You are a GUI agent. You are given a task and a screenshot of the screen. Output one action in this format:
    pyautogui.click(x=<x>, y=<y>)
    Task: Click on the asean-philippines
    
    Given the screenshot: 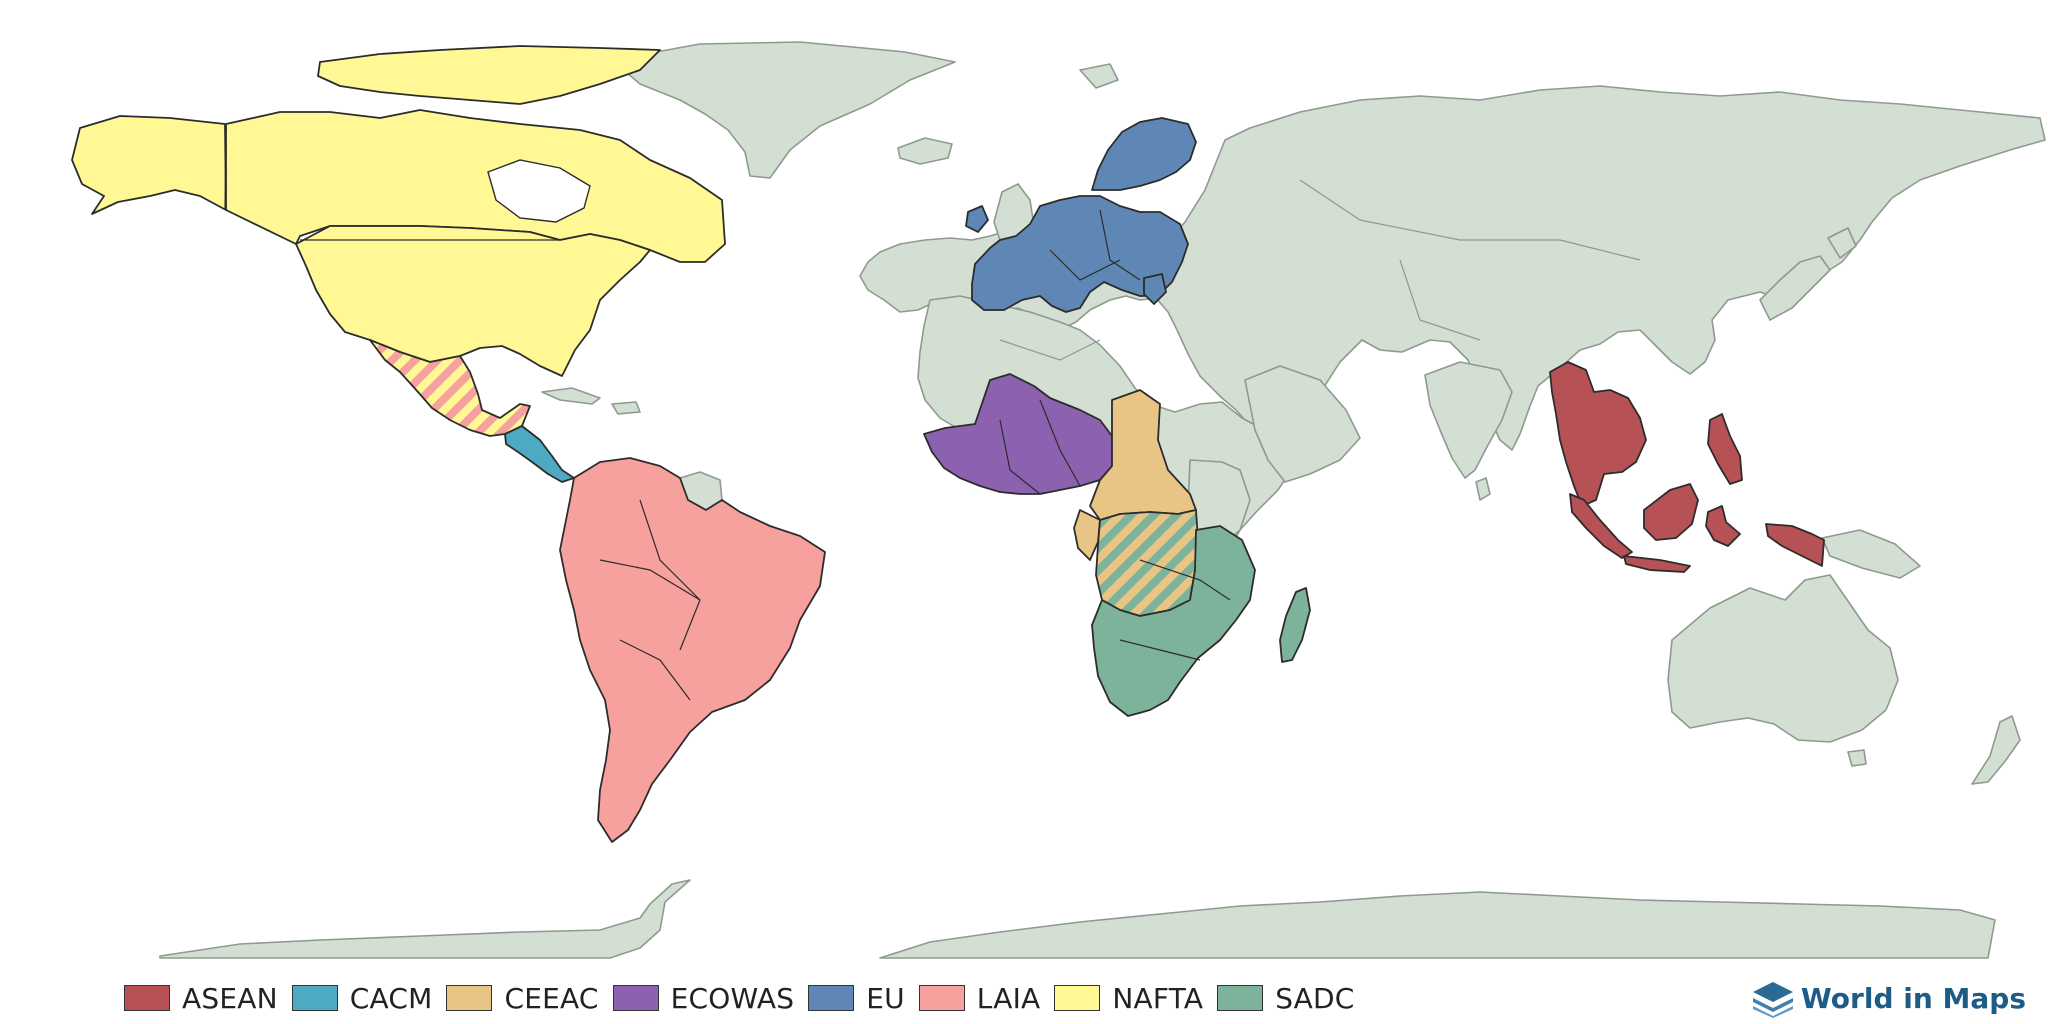 What is the action you would take?
    pyautogui.click(x=1725, y=449)
    